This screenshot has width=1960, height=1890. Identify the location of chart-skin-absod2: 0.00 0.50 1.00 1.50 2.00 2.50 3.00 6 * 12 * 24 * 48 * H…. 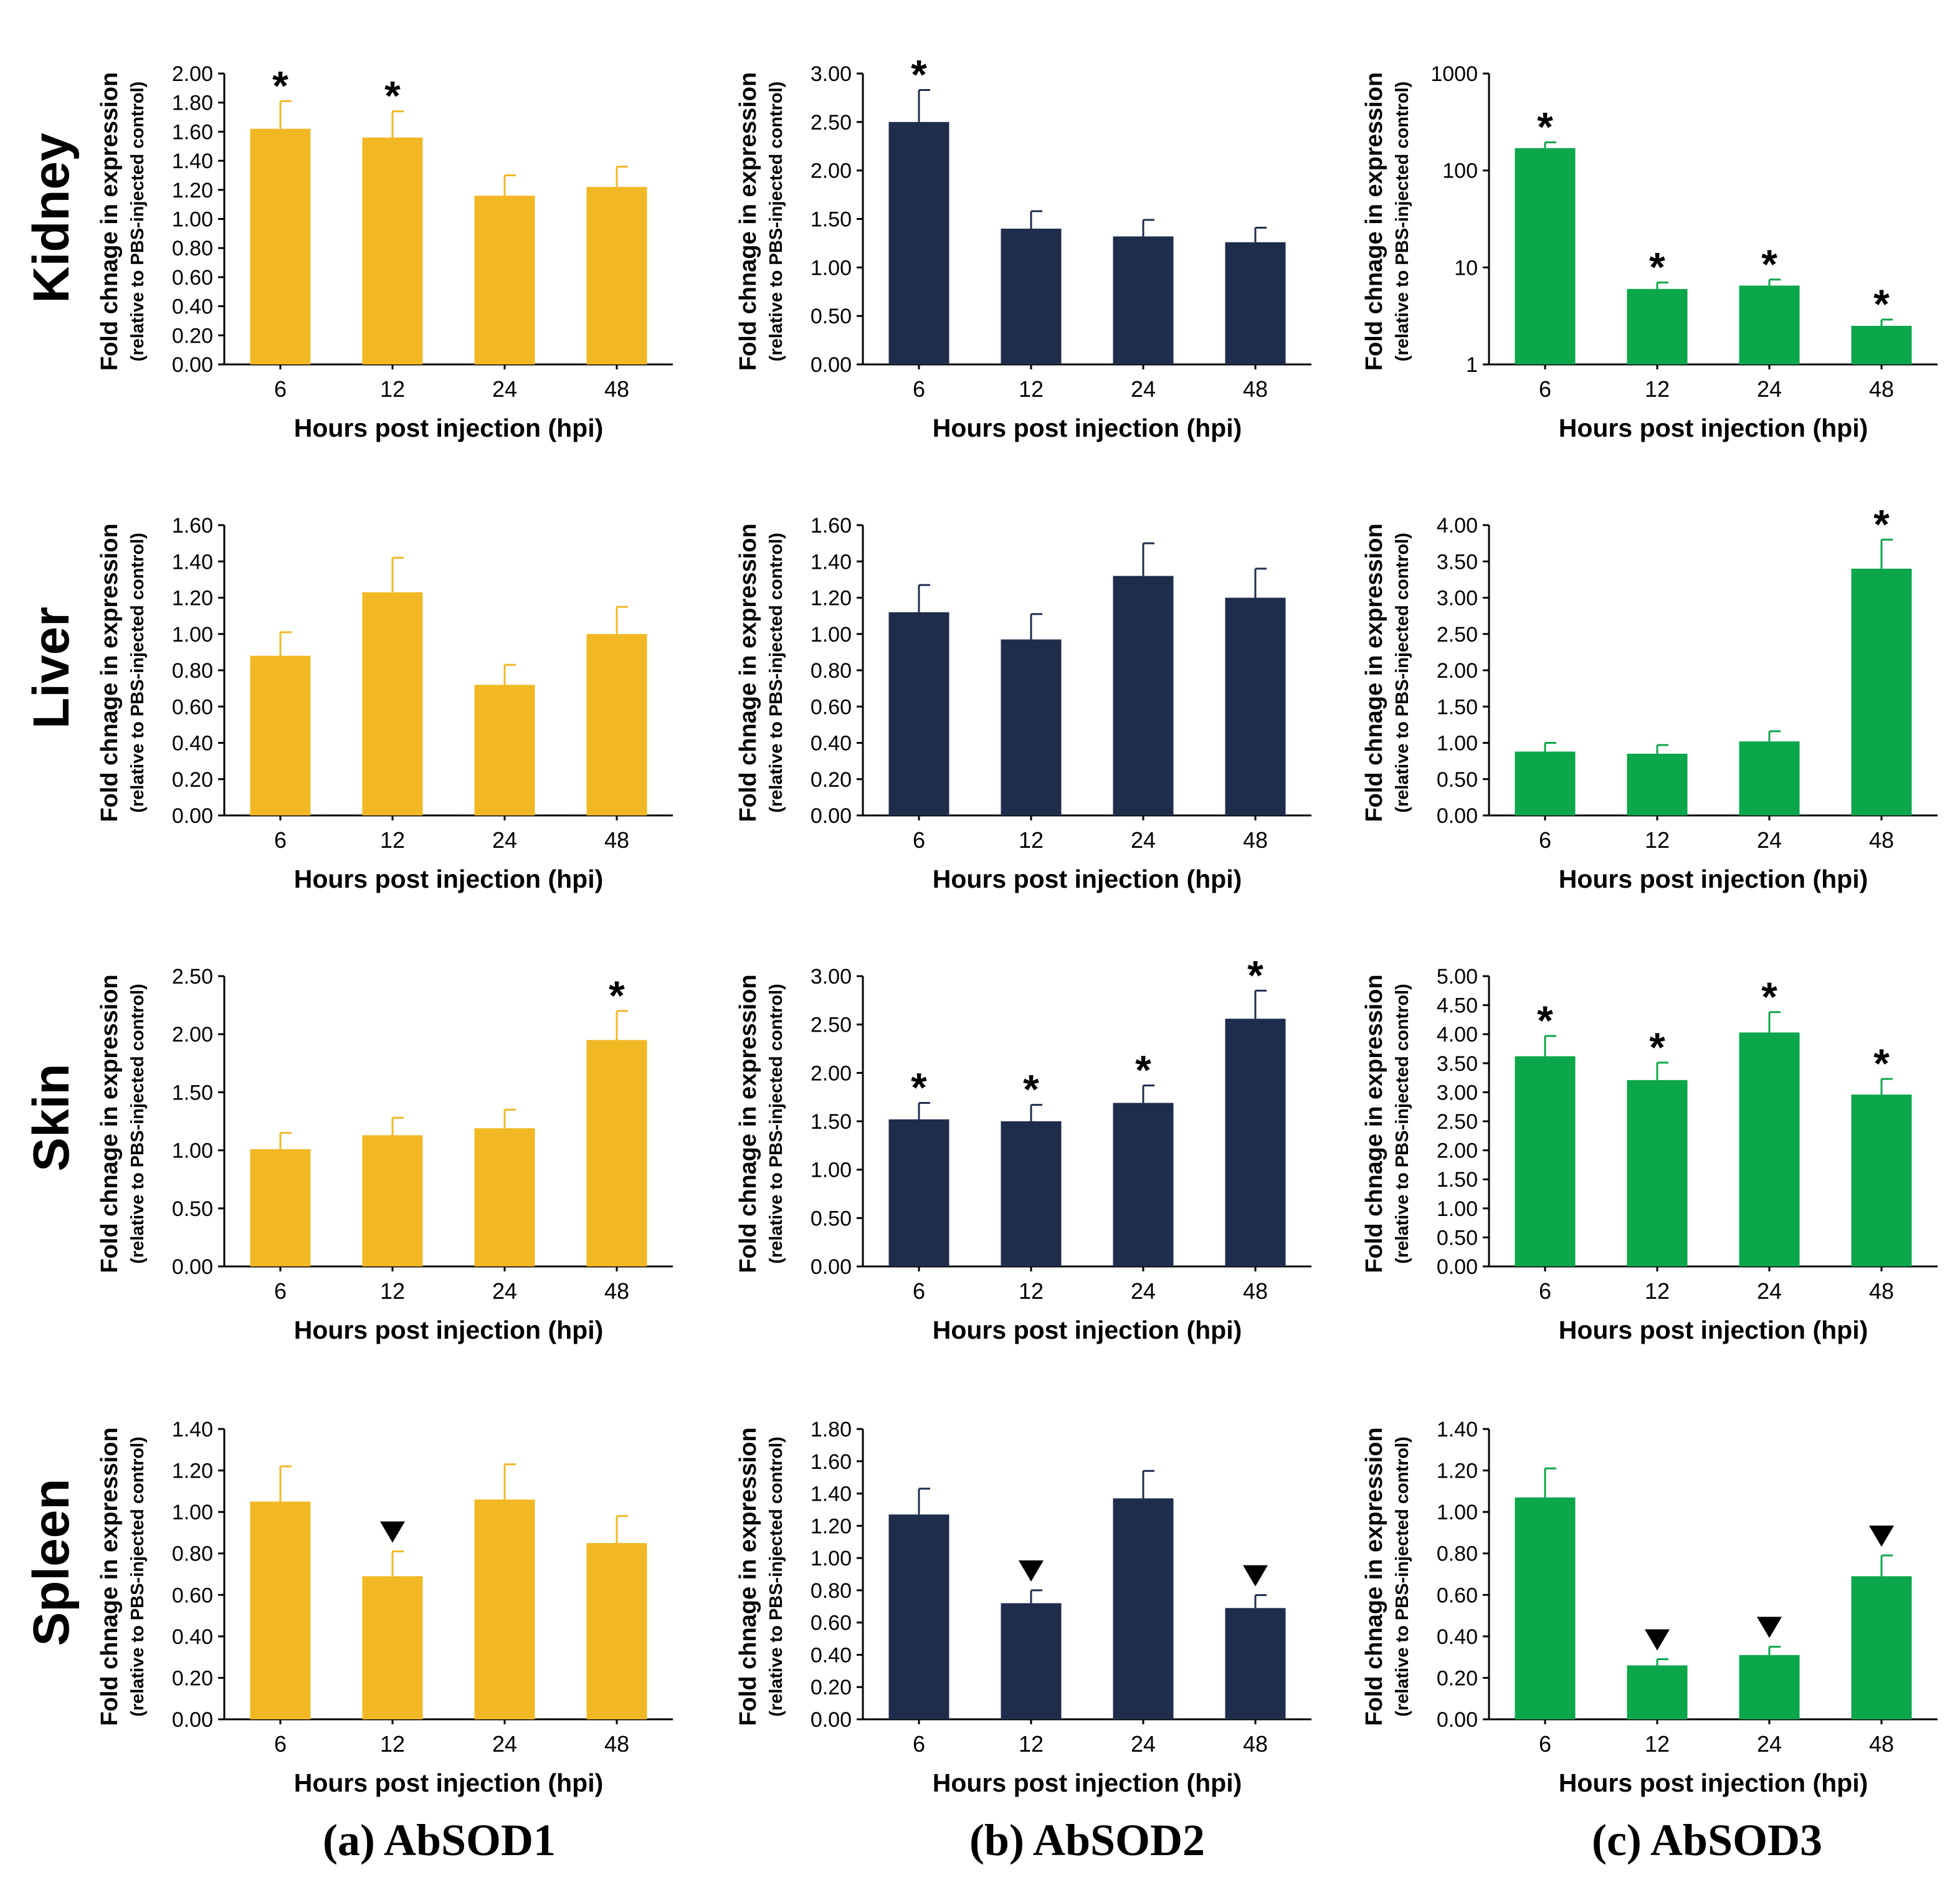
(1023, 1148).